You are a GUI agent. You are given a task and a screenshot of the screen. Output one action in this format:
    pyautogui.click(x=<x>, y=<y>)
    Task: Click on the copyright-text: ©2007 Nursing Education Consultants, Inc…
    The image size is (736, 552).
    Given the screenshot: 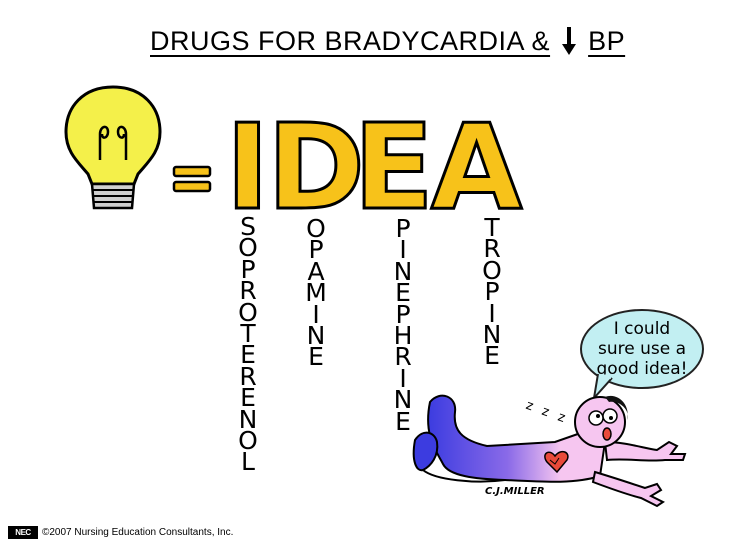 What is the action you would take?
    pyautogui.click(x=138, y=532)
    